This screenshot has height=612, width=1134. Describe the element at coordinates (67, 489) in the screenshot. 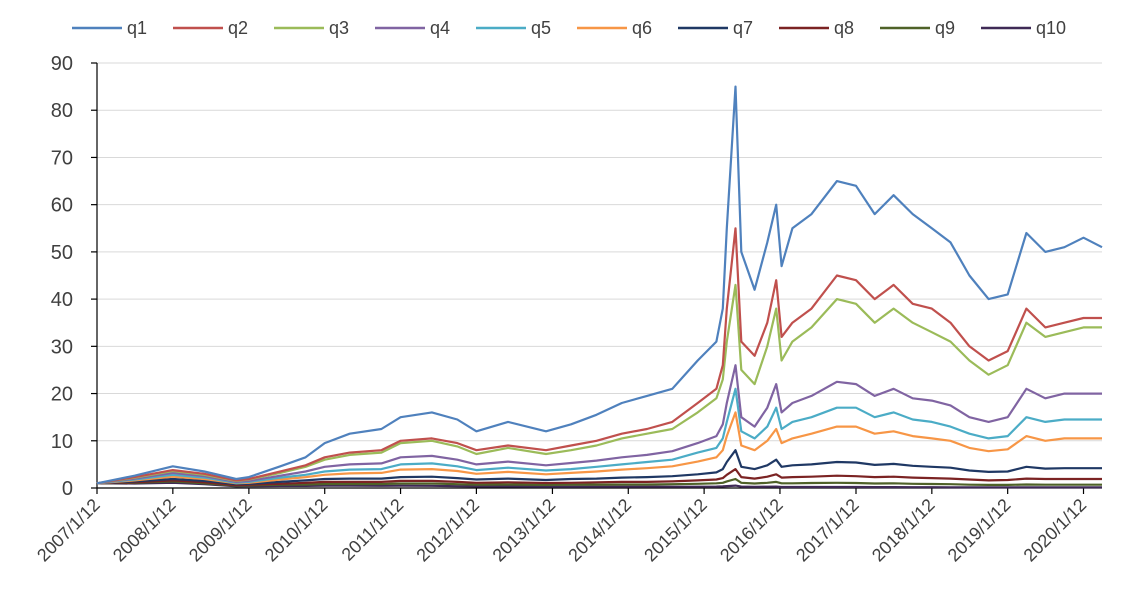

I see `y-tick-label: 0` at that location.